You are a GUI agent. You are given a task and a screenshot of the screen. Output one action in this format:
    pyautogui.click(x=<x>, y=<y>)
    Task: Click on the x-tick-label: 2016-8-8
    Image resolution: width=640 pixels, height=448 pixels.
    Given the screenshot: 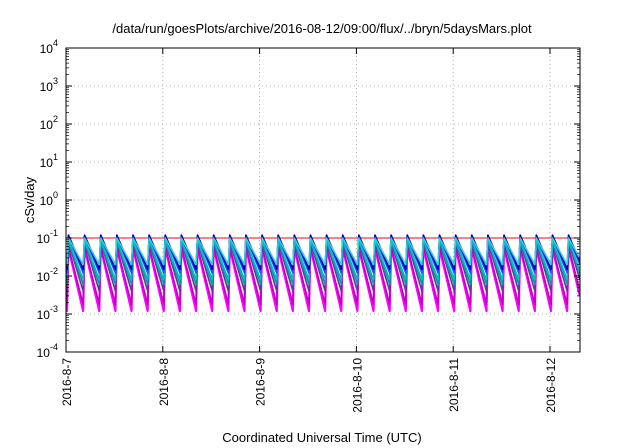 What is the action you would take?
    pyautogui.click(x=164, y=382)
    